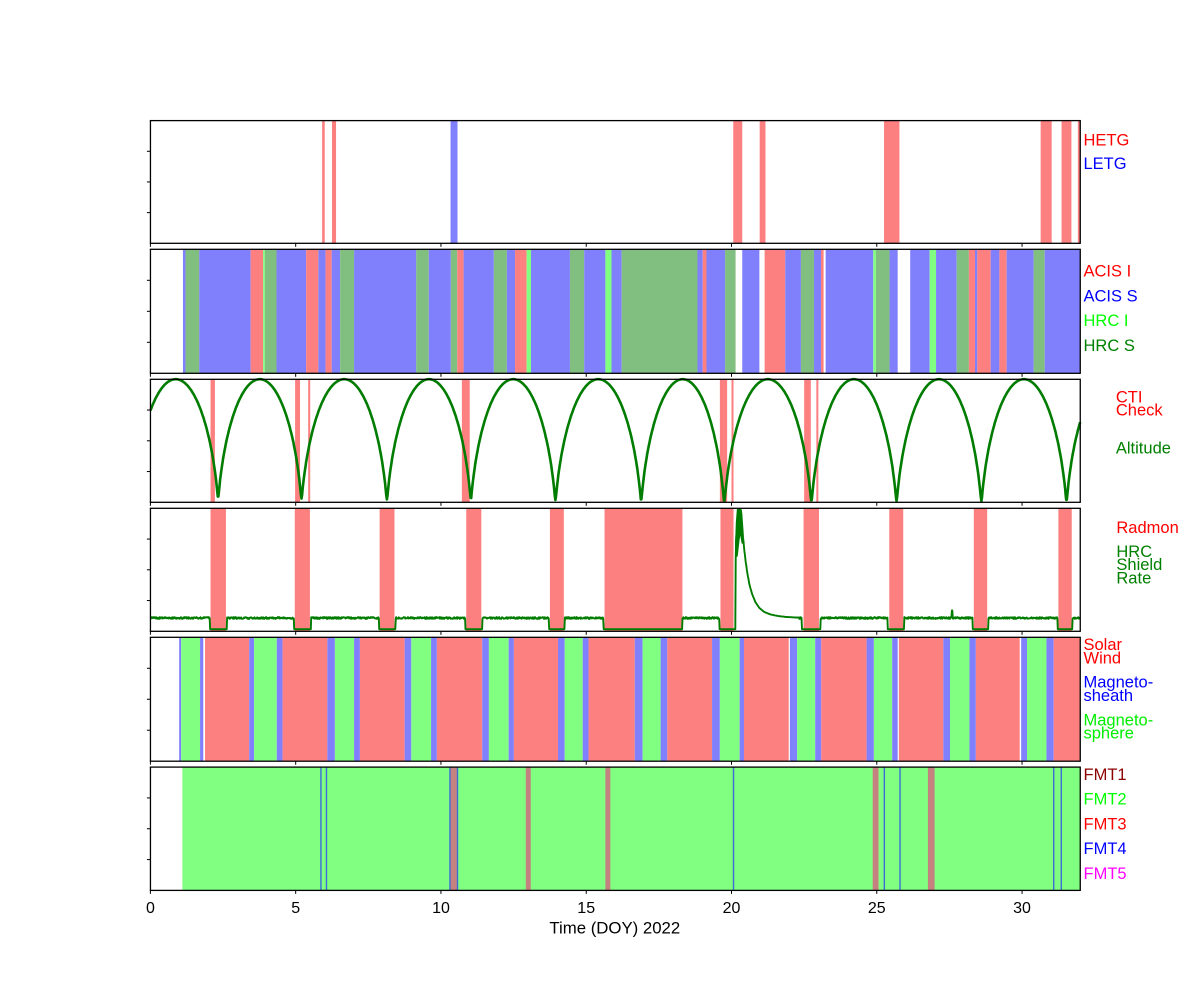  Describe the element at coordinates (1139, 565) in the screenshot. I see `svg-text: Shield` at that location.